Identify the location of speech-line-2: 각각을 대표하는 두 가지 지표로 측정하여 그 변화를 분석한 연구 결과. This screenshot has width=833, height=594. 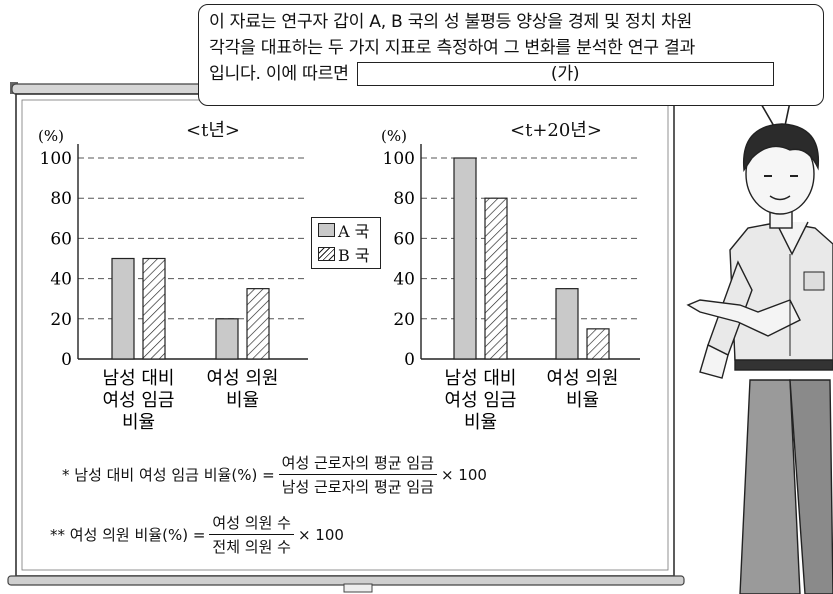
(452, 48).